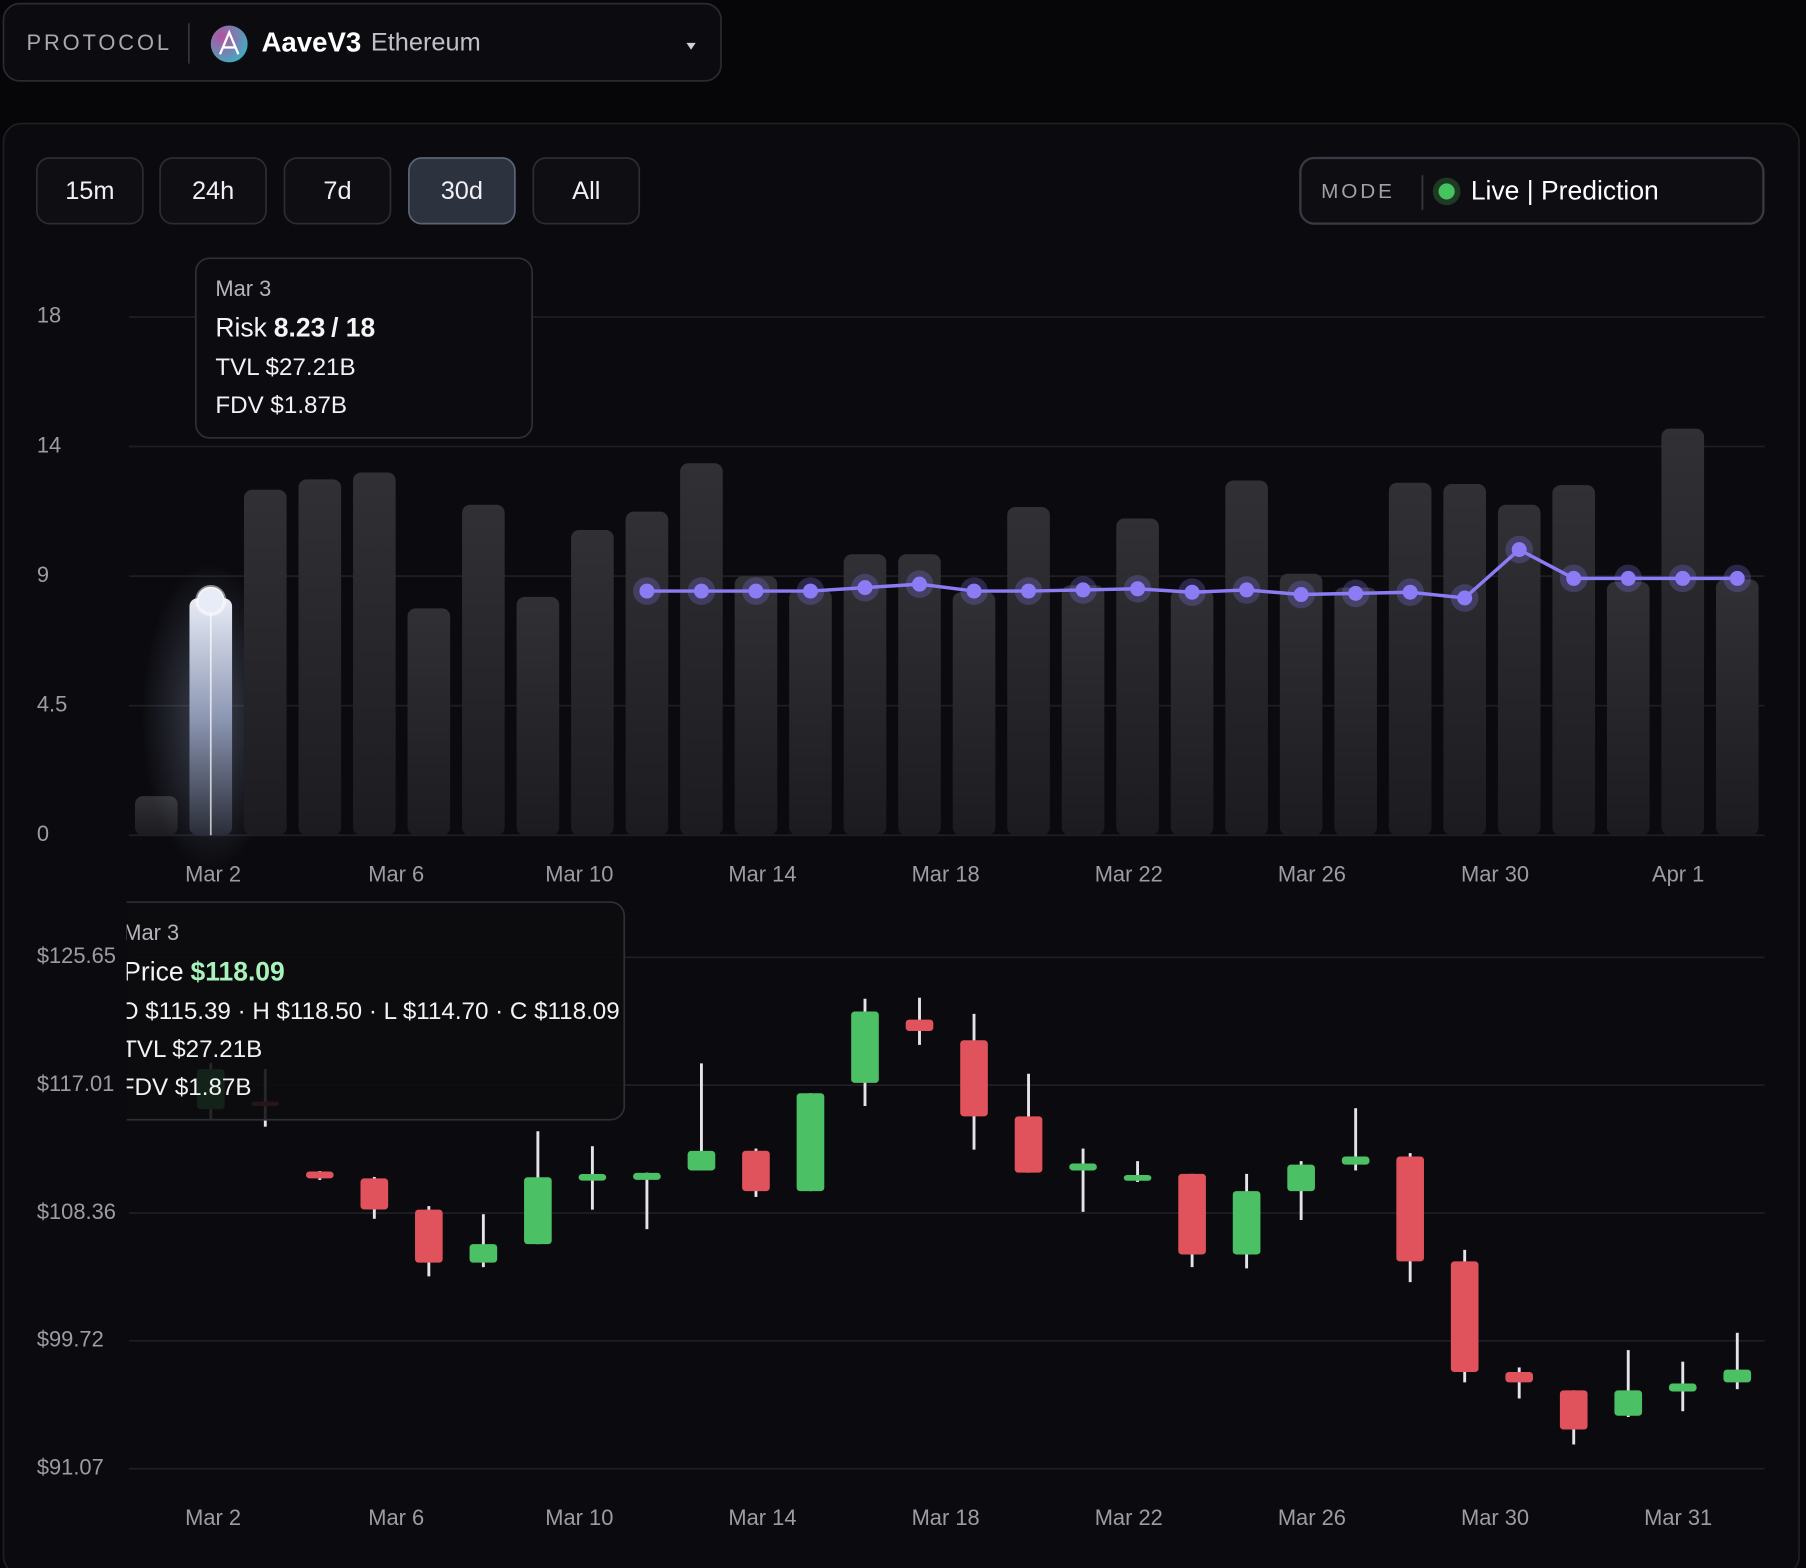 This screenshot has height=1568, width=1806. What do you see at coordinates (153, 971) in the screenshot?
I see `tooltip-price-label: Price` at bounding box center [153, 971].